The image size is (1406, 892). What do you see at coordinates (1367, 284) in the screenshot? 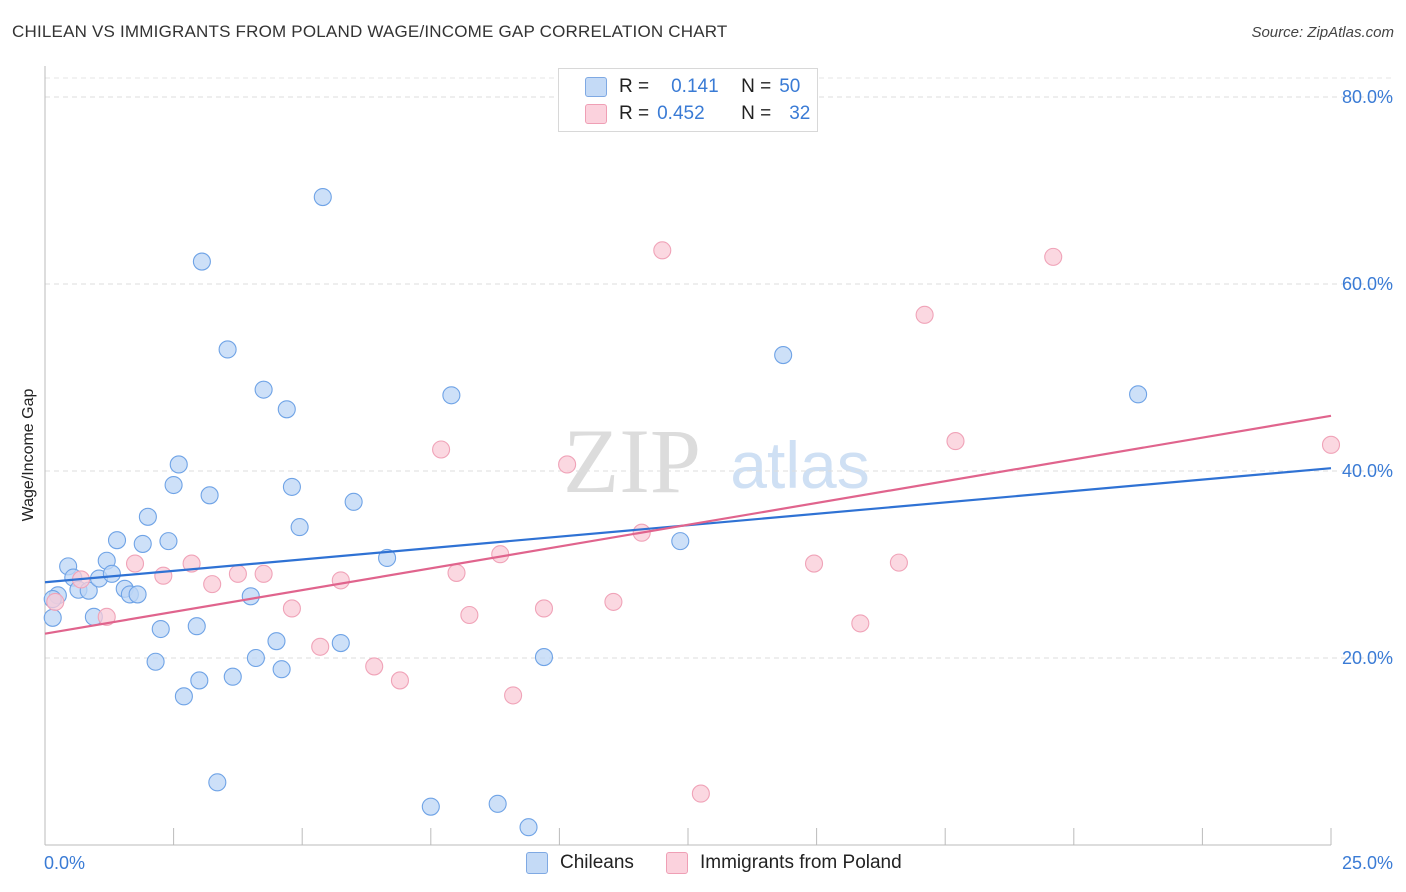
I see `y-tick-label: 60.0%` at bounding box center [1367, 284].